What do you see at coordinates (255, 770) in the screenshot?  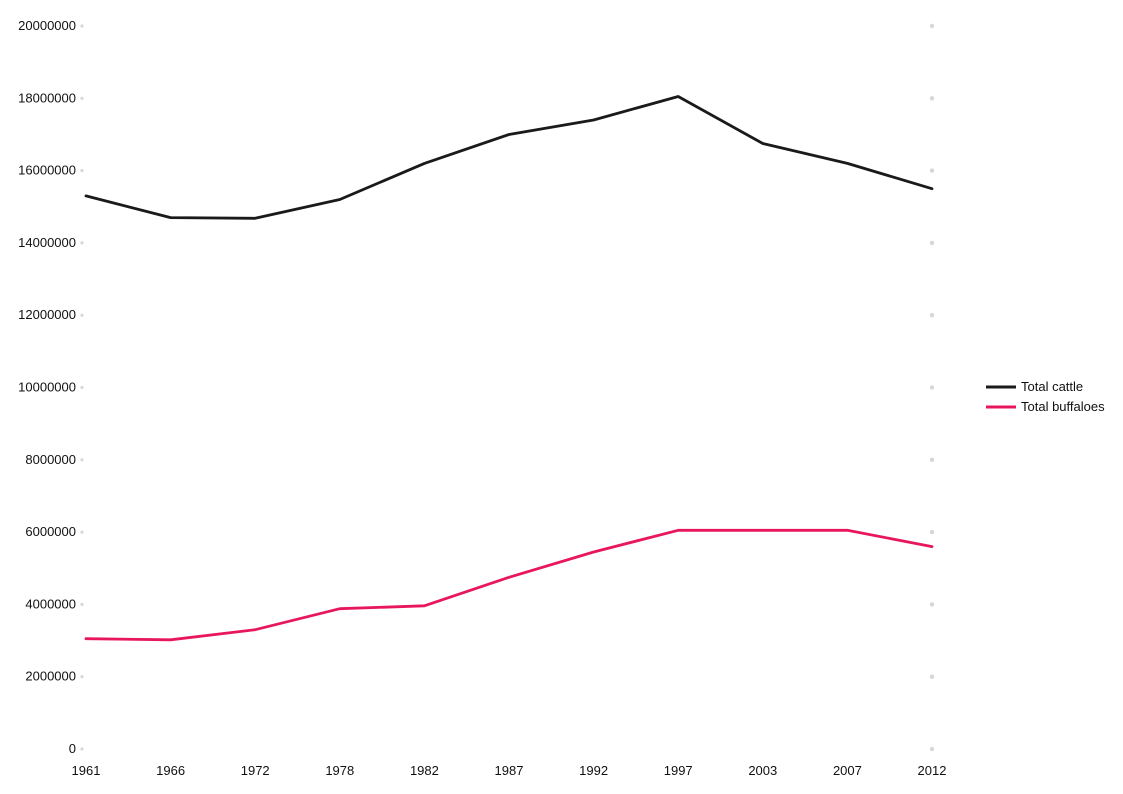 I see `x-tick-label: 1972` at bounding box center [255, 770].